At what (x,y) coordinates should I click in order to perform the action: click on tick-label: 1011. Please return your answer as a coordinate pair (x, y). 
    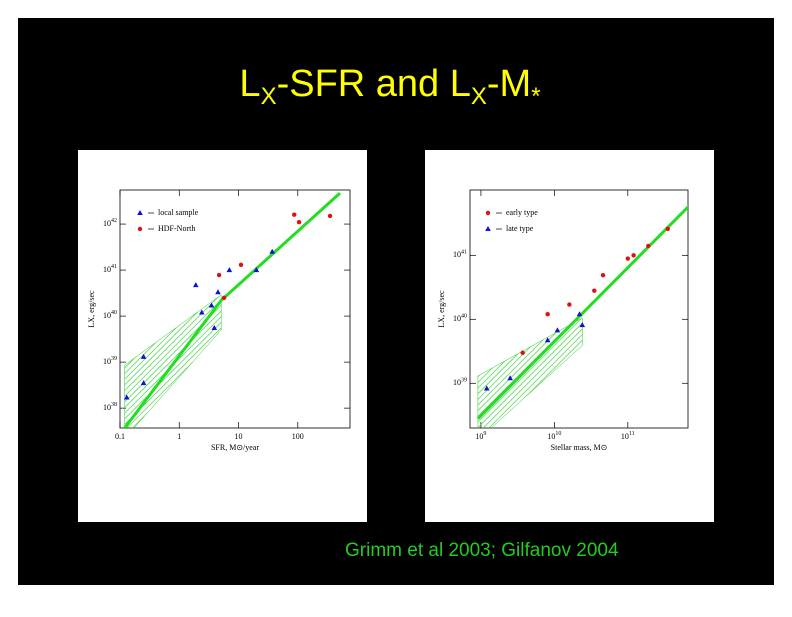
    Looking at the image, I should click on (628, 435).